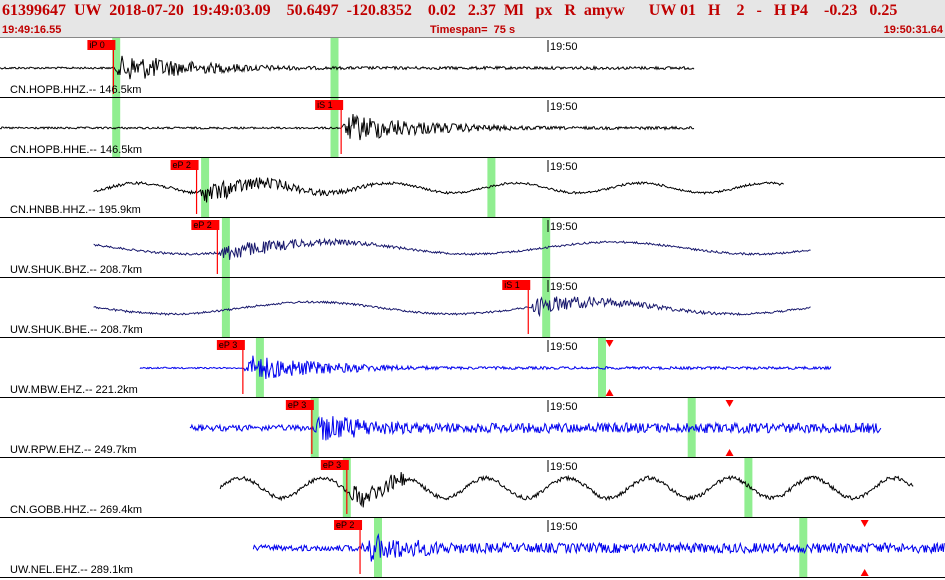 This screenshot has width=945, height=580. I want to click on phase-pick-label: iP 0, so click(96, 45).